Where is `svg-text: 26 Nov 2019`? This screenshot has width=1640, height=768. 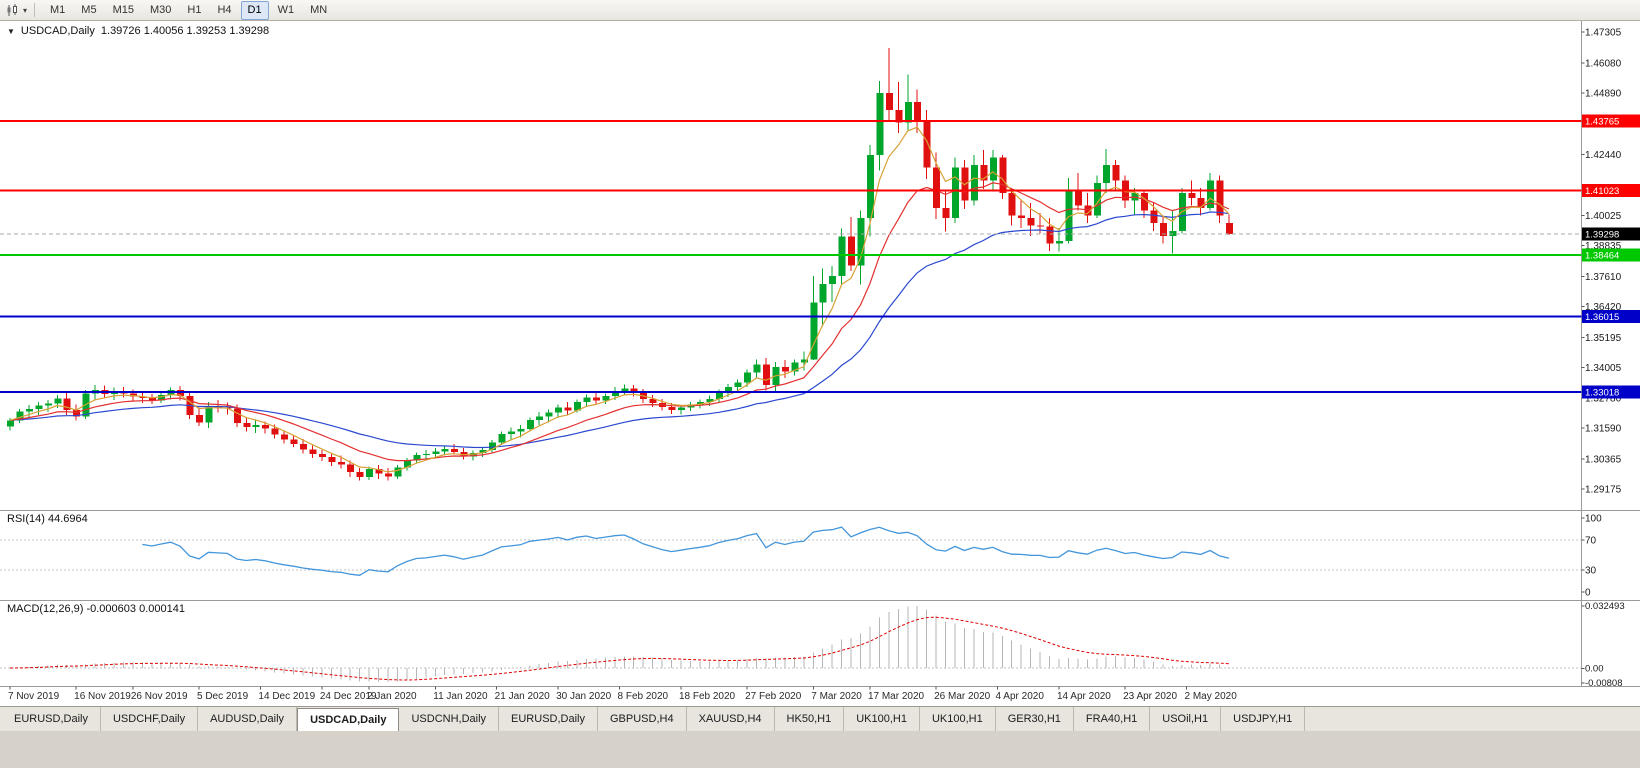 svg-text: 26 Nov 2019 is located at coordinates (159, 696).